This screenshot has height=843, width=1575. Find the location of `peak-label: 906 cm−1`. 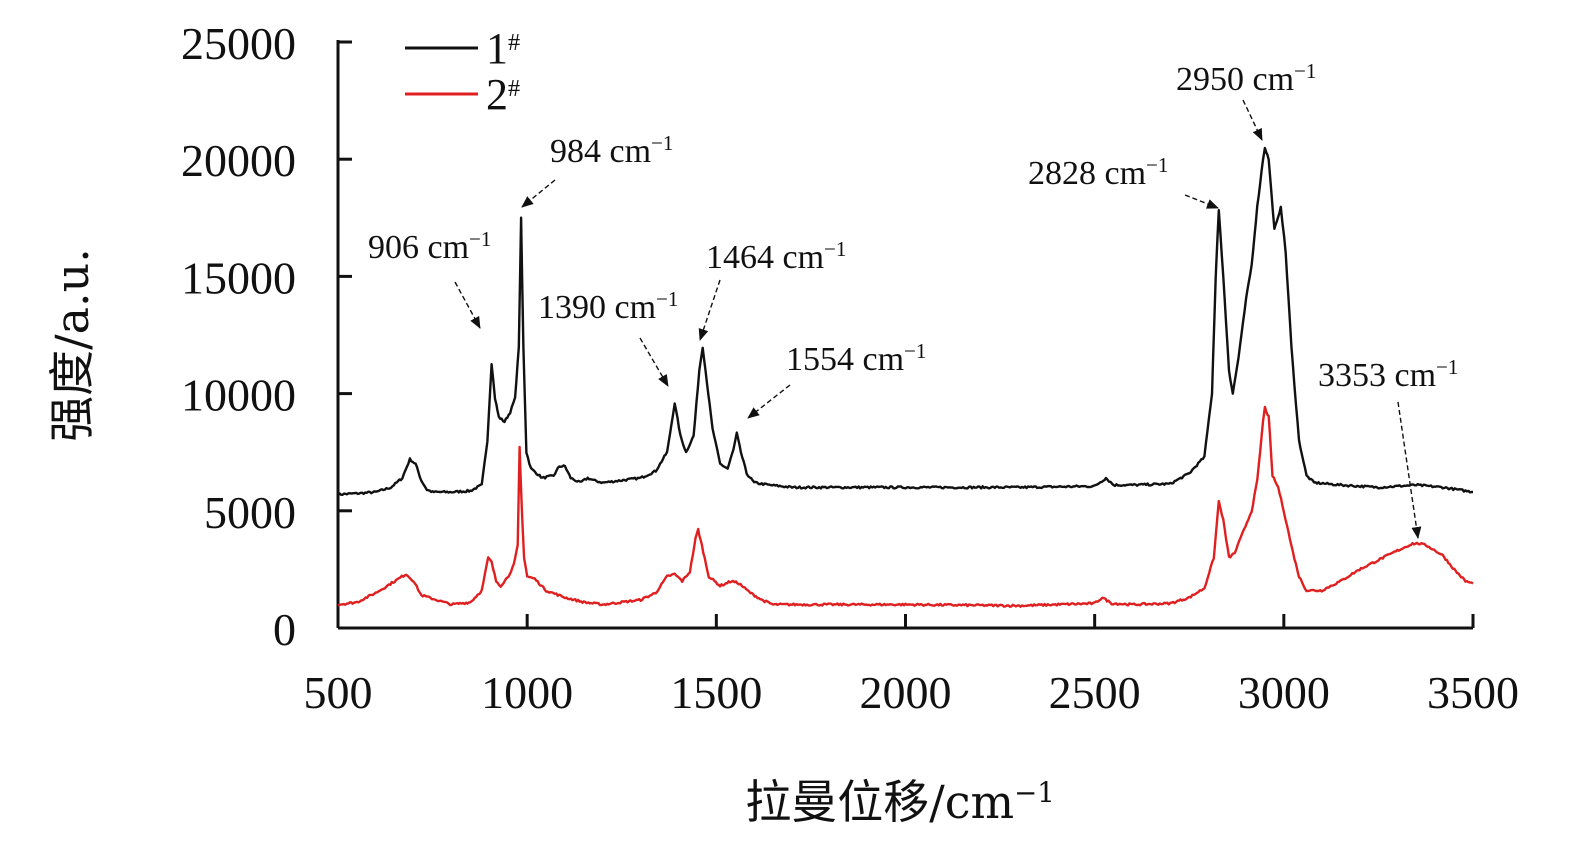

peak-label: 906 cm−1 is located at coordinates (429, 246).